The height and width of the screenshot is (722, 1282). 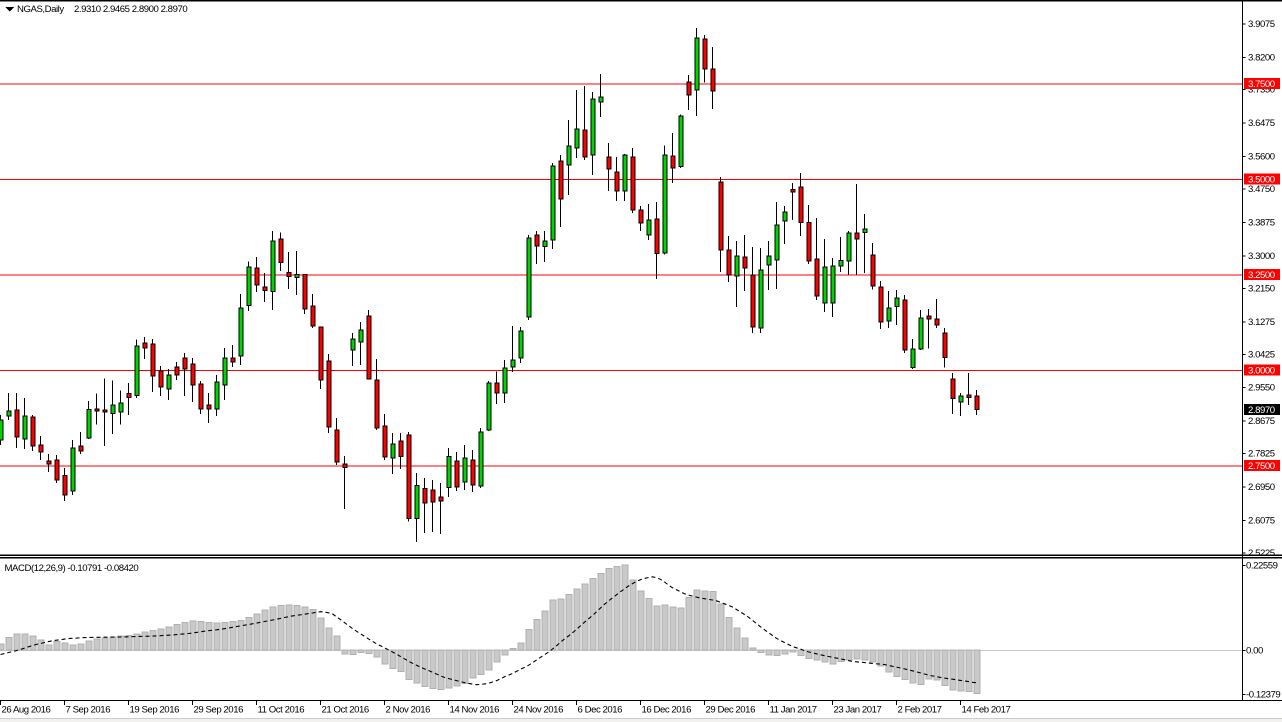 What do you see at coordinates (130, 9) in the screenshot?
I see `svg-text: 2.9310 2.9465 2.8900 2.8970` at bounding box center [130, 9].